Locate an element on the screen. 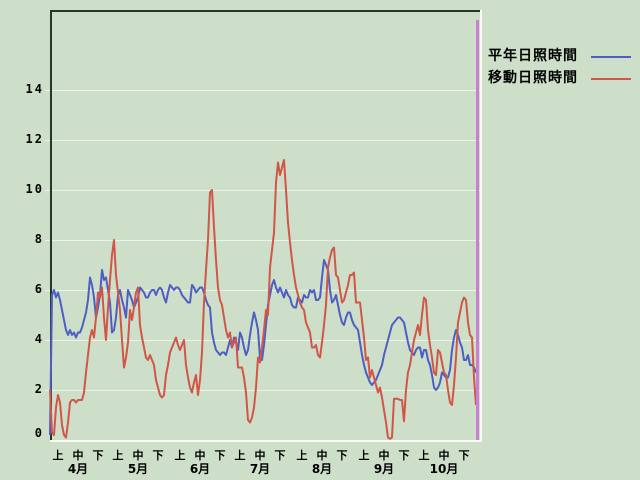  plot-border-top is located at coordinates (266, 11).